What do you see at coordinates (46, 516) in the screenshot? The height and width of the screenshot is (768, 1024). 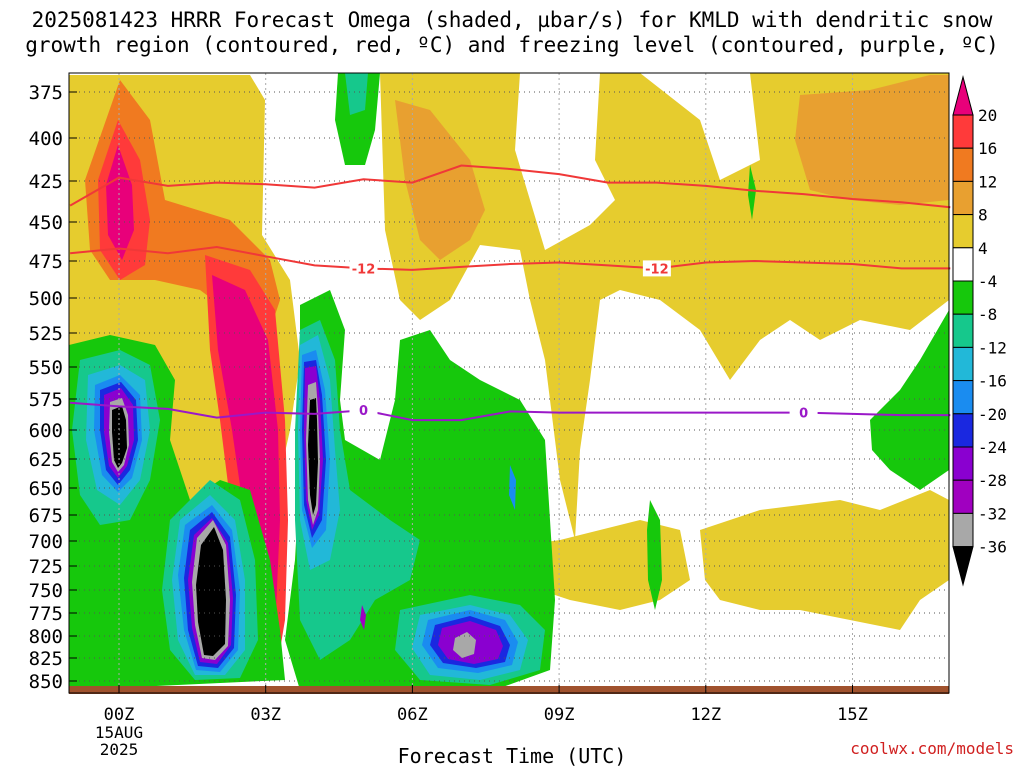 I see `y-tick-label: 675` at bounding box center [46, 516].